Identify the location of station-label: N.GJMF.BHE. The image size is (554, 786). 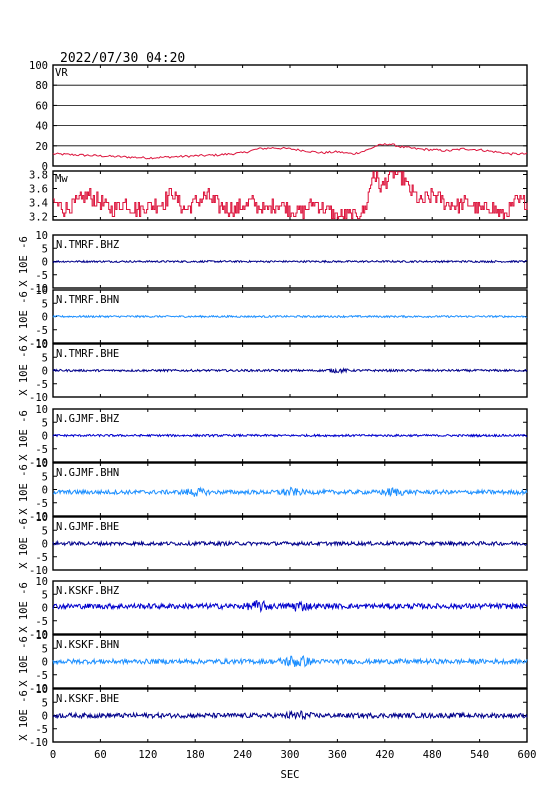
(87, 527).